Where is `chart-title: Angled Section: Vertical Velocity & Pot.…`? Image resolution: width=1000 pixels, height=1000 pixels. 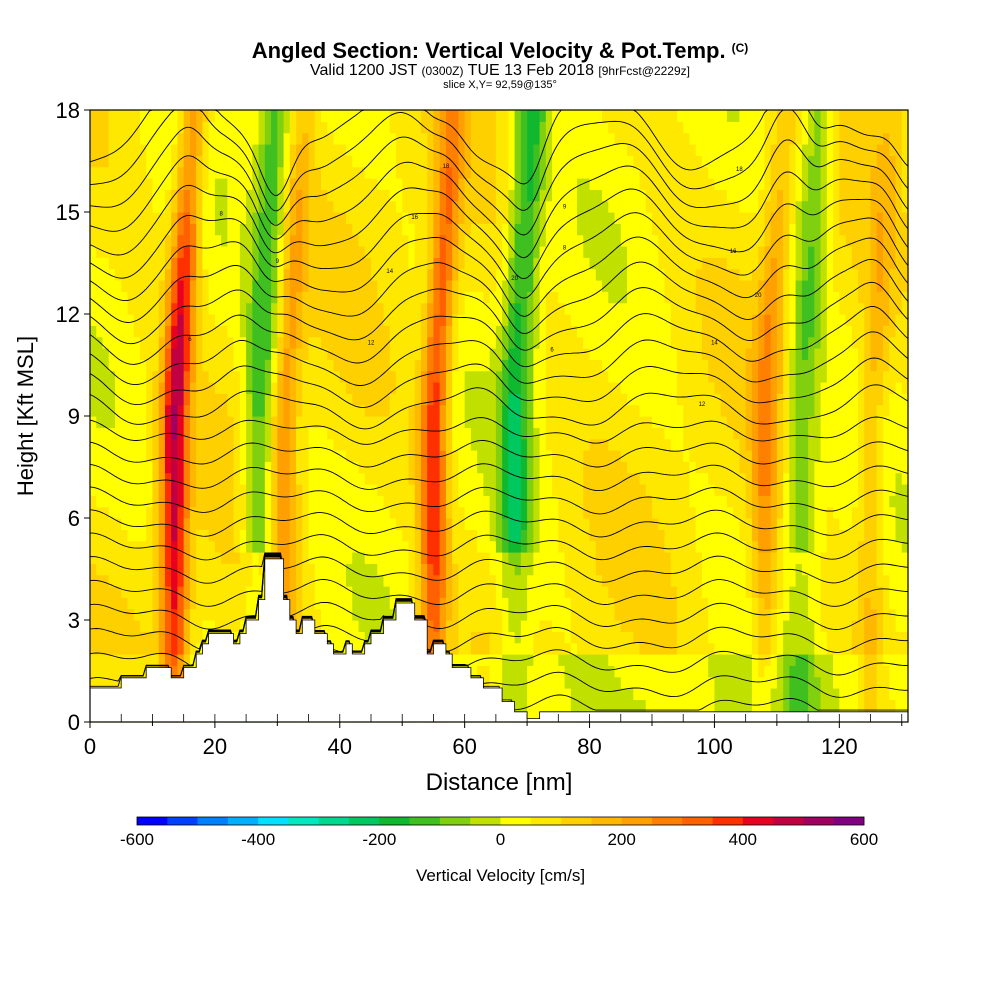
chart-title: Angled Section: Vertical Velocity & Pot.… is located at coordinates (500, 50).